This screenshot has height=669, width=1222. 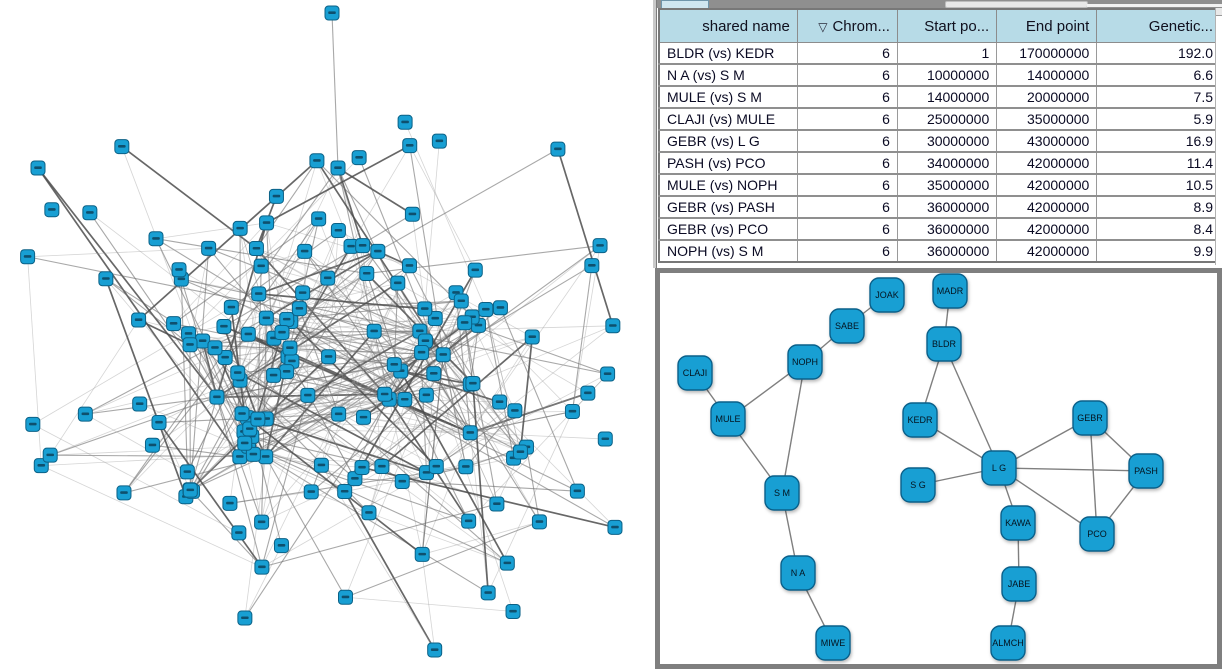 I want to click on table-cell: 25000000, so click(x=946, y=119).